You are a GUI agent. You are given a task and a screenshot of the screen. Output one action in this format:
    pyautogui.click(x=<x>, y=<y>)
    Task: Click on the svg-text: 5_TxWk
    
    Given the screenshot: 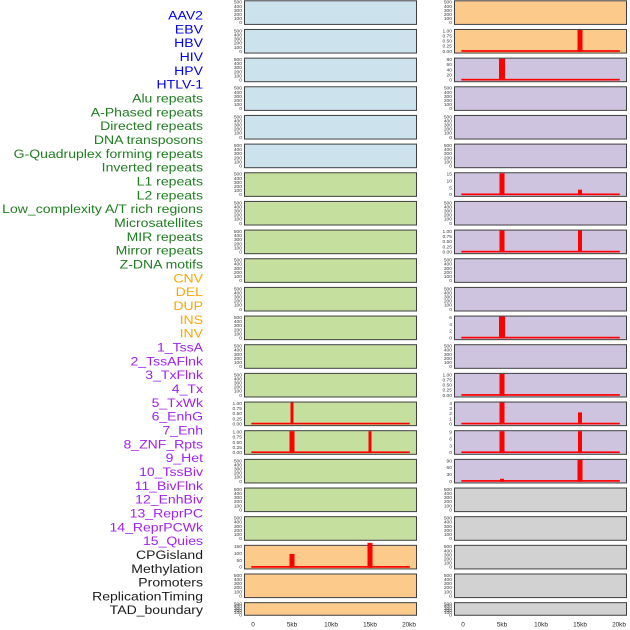 What is the action you would take?
    pyautogui.click(x=178, y=403)
    